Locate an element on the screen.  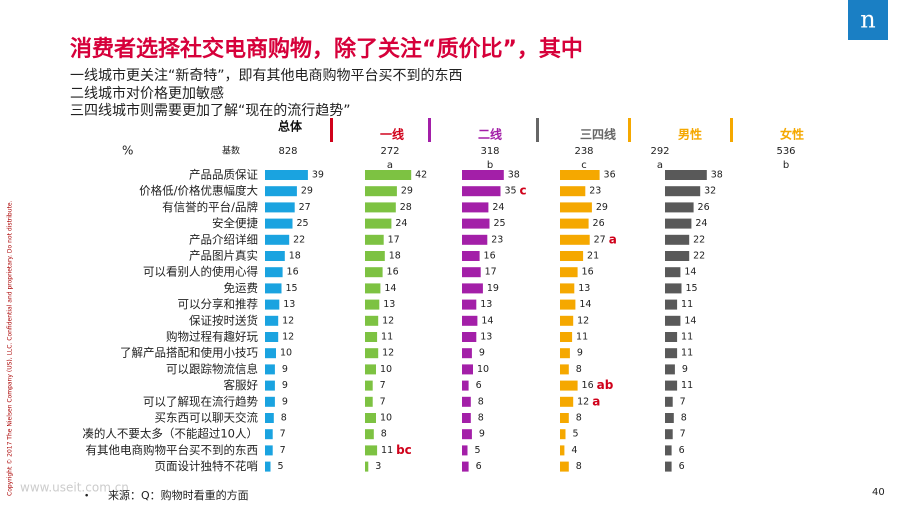
value-label: 4 is located at coordinates (574, 450).